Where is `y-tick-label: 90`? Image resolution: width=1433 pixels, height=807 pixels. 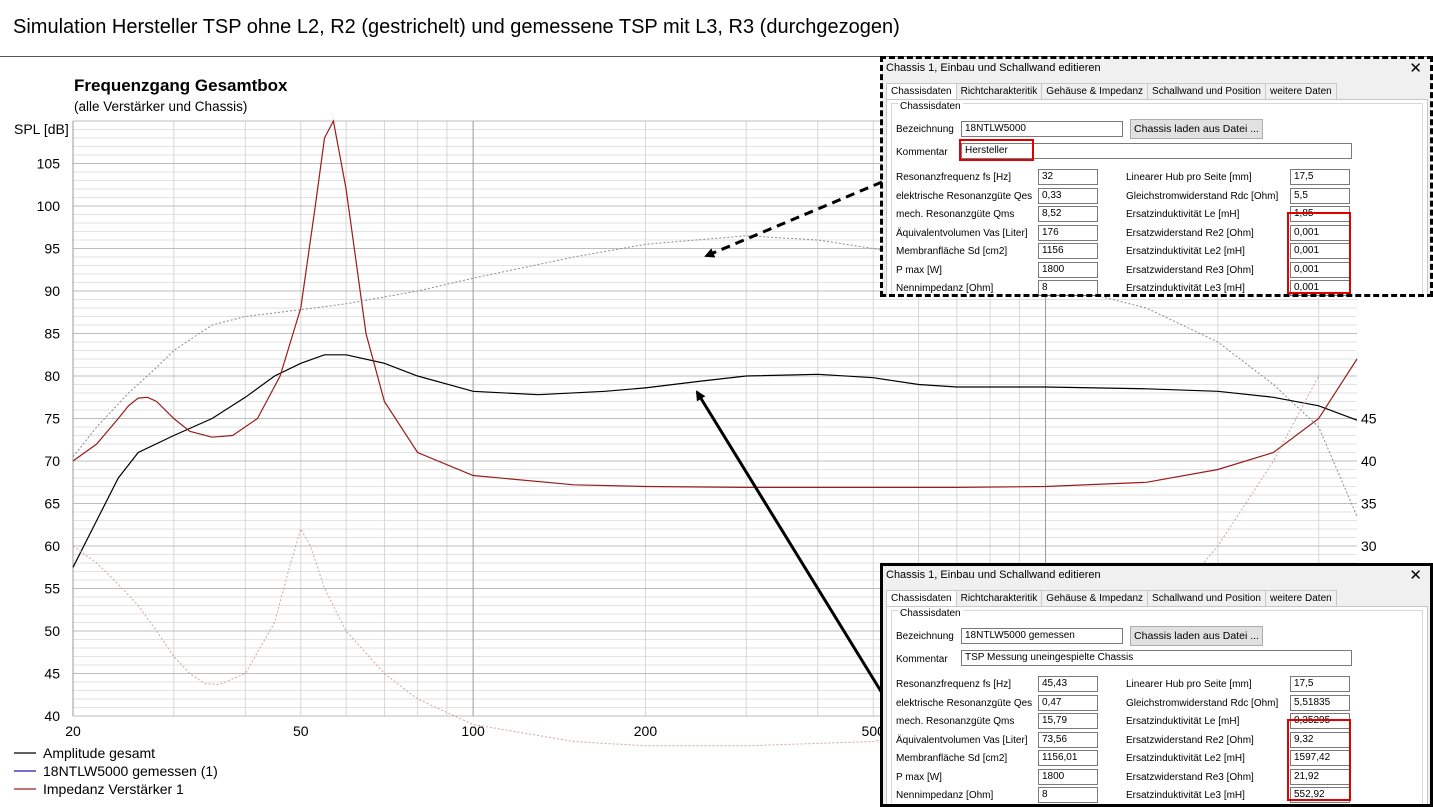
y-tick-label: 90 is located at coordinates (52, 291).